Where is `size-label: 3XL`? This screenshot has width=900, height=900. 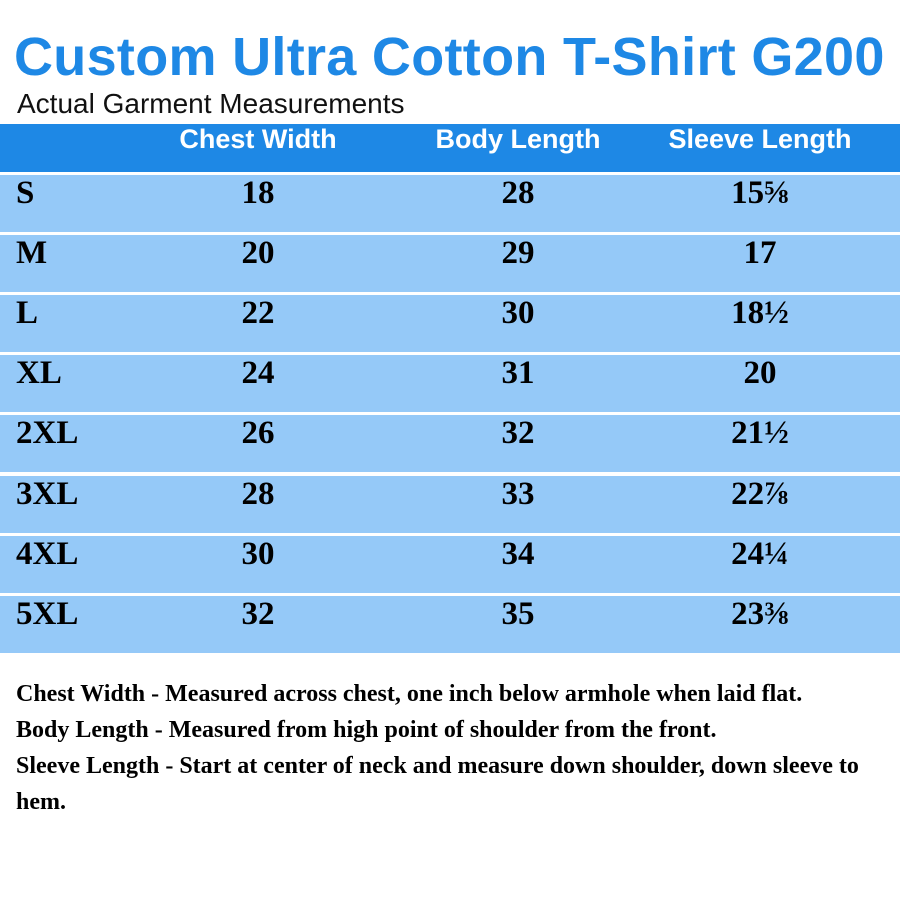 size-label: 3XL is located at coordinates (47, 493).